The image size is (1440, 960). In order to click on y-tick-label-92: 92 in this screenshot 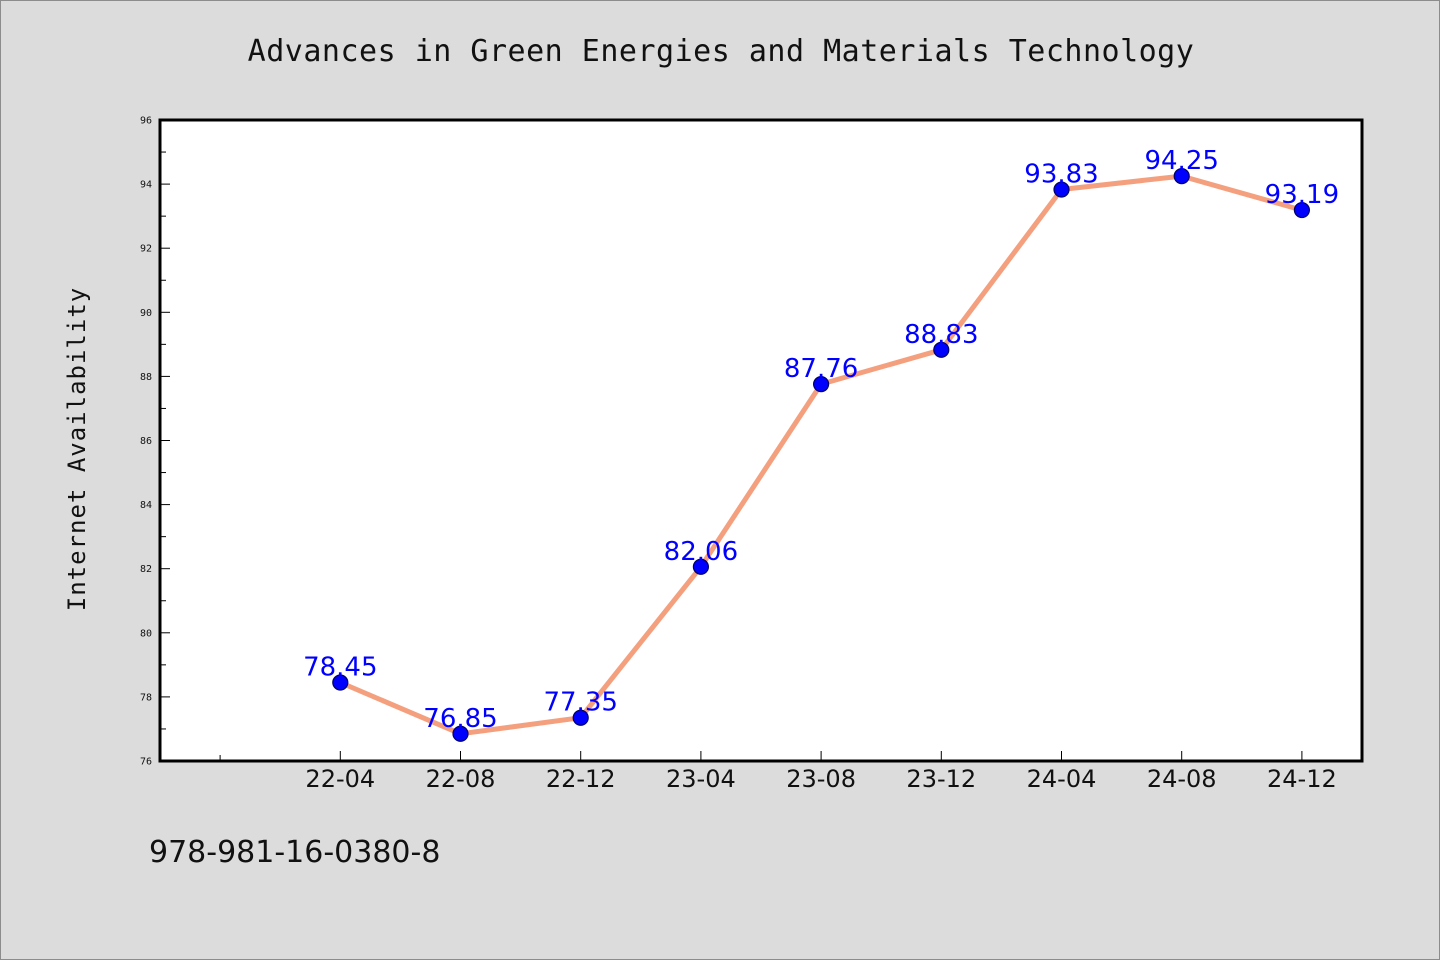, I will do `click(146, 249)`.